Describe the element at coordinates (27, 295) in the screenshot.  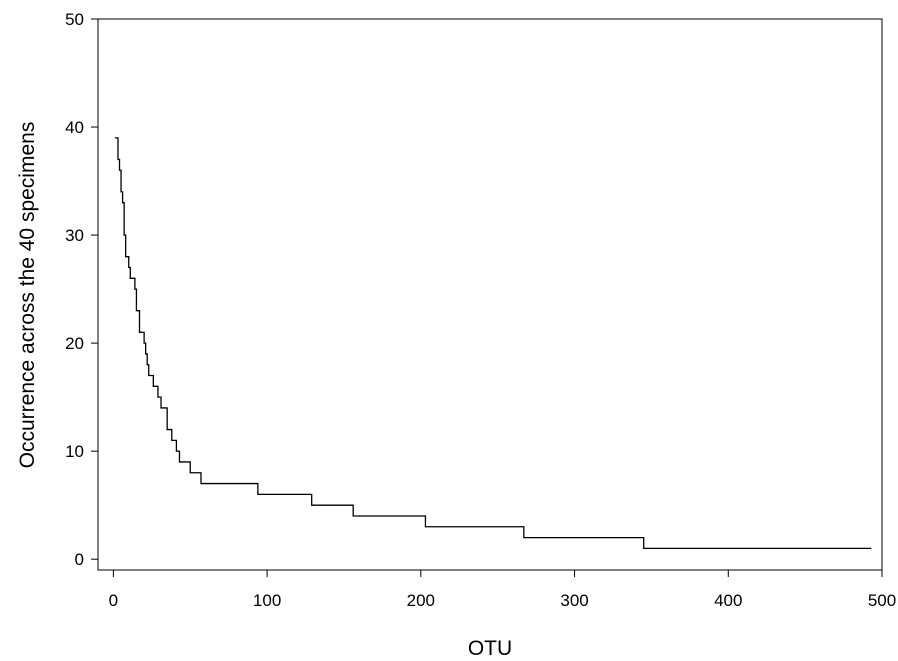
I see `y-axis-title: Occurrence across the 40 specimens` at that location.